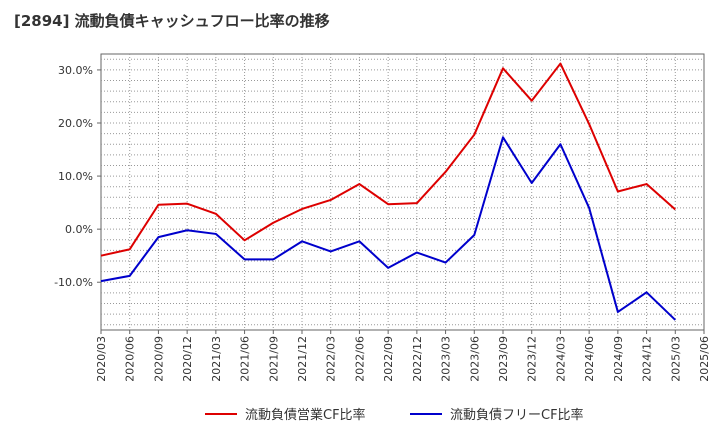  Describe the element at coordinates (388, 359) in the screenshot. I see `x-tick-label: 2022/09` at that location.